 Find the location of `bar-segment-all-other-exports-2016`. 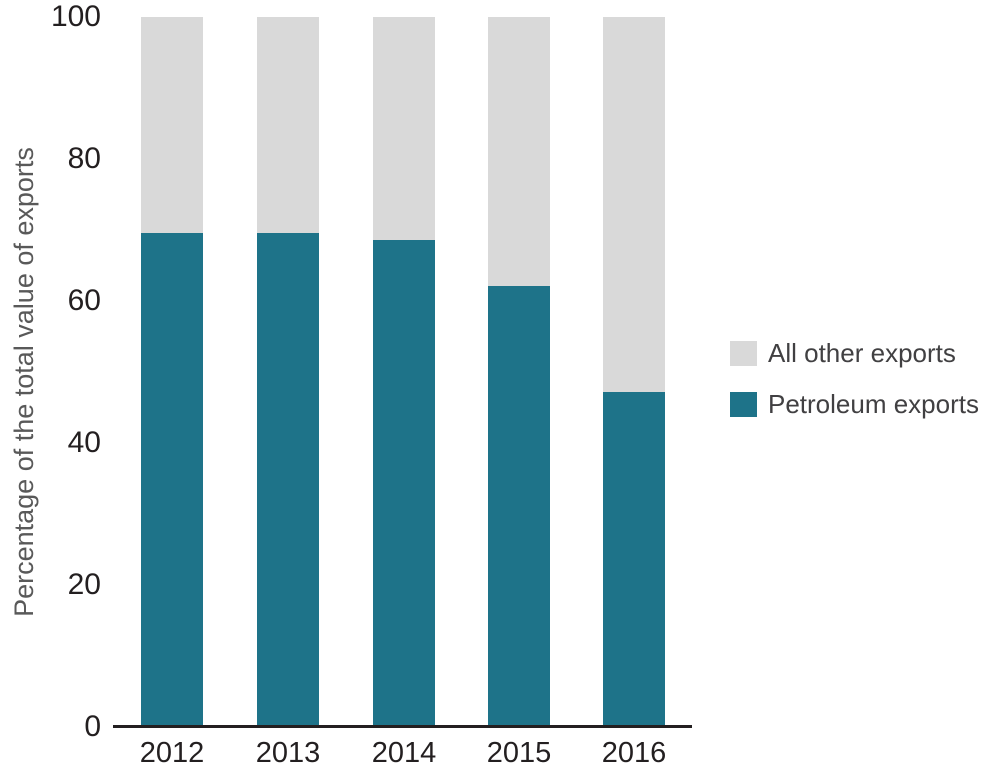

bar-segment-all-other-exports-2016 is located at coordinates (634, 204).